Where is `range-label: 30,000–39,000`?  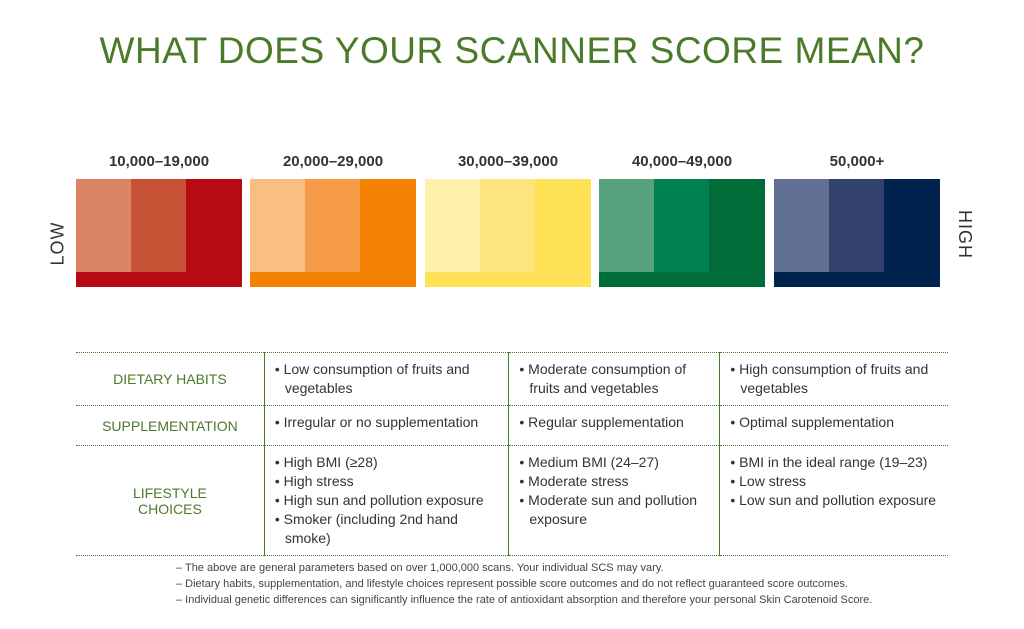 range-label: 30,000–39,000 is located at coordinates (508, 161).